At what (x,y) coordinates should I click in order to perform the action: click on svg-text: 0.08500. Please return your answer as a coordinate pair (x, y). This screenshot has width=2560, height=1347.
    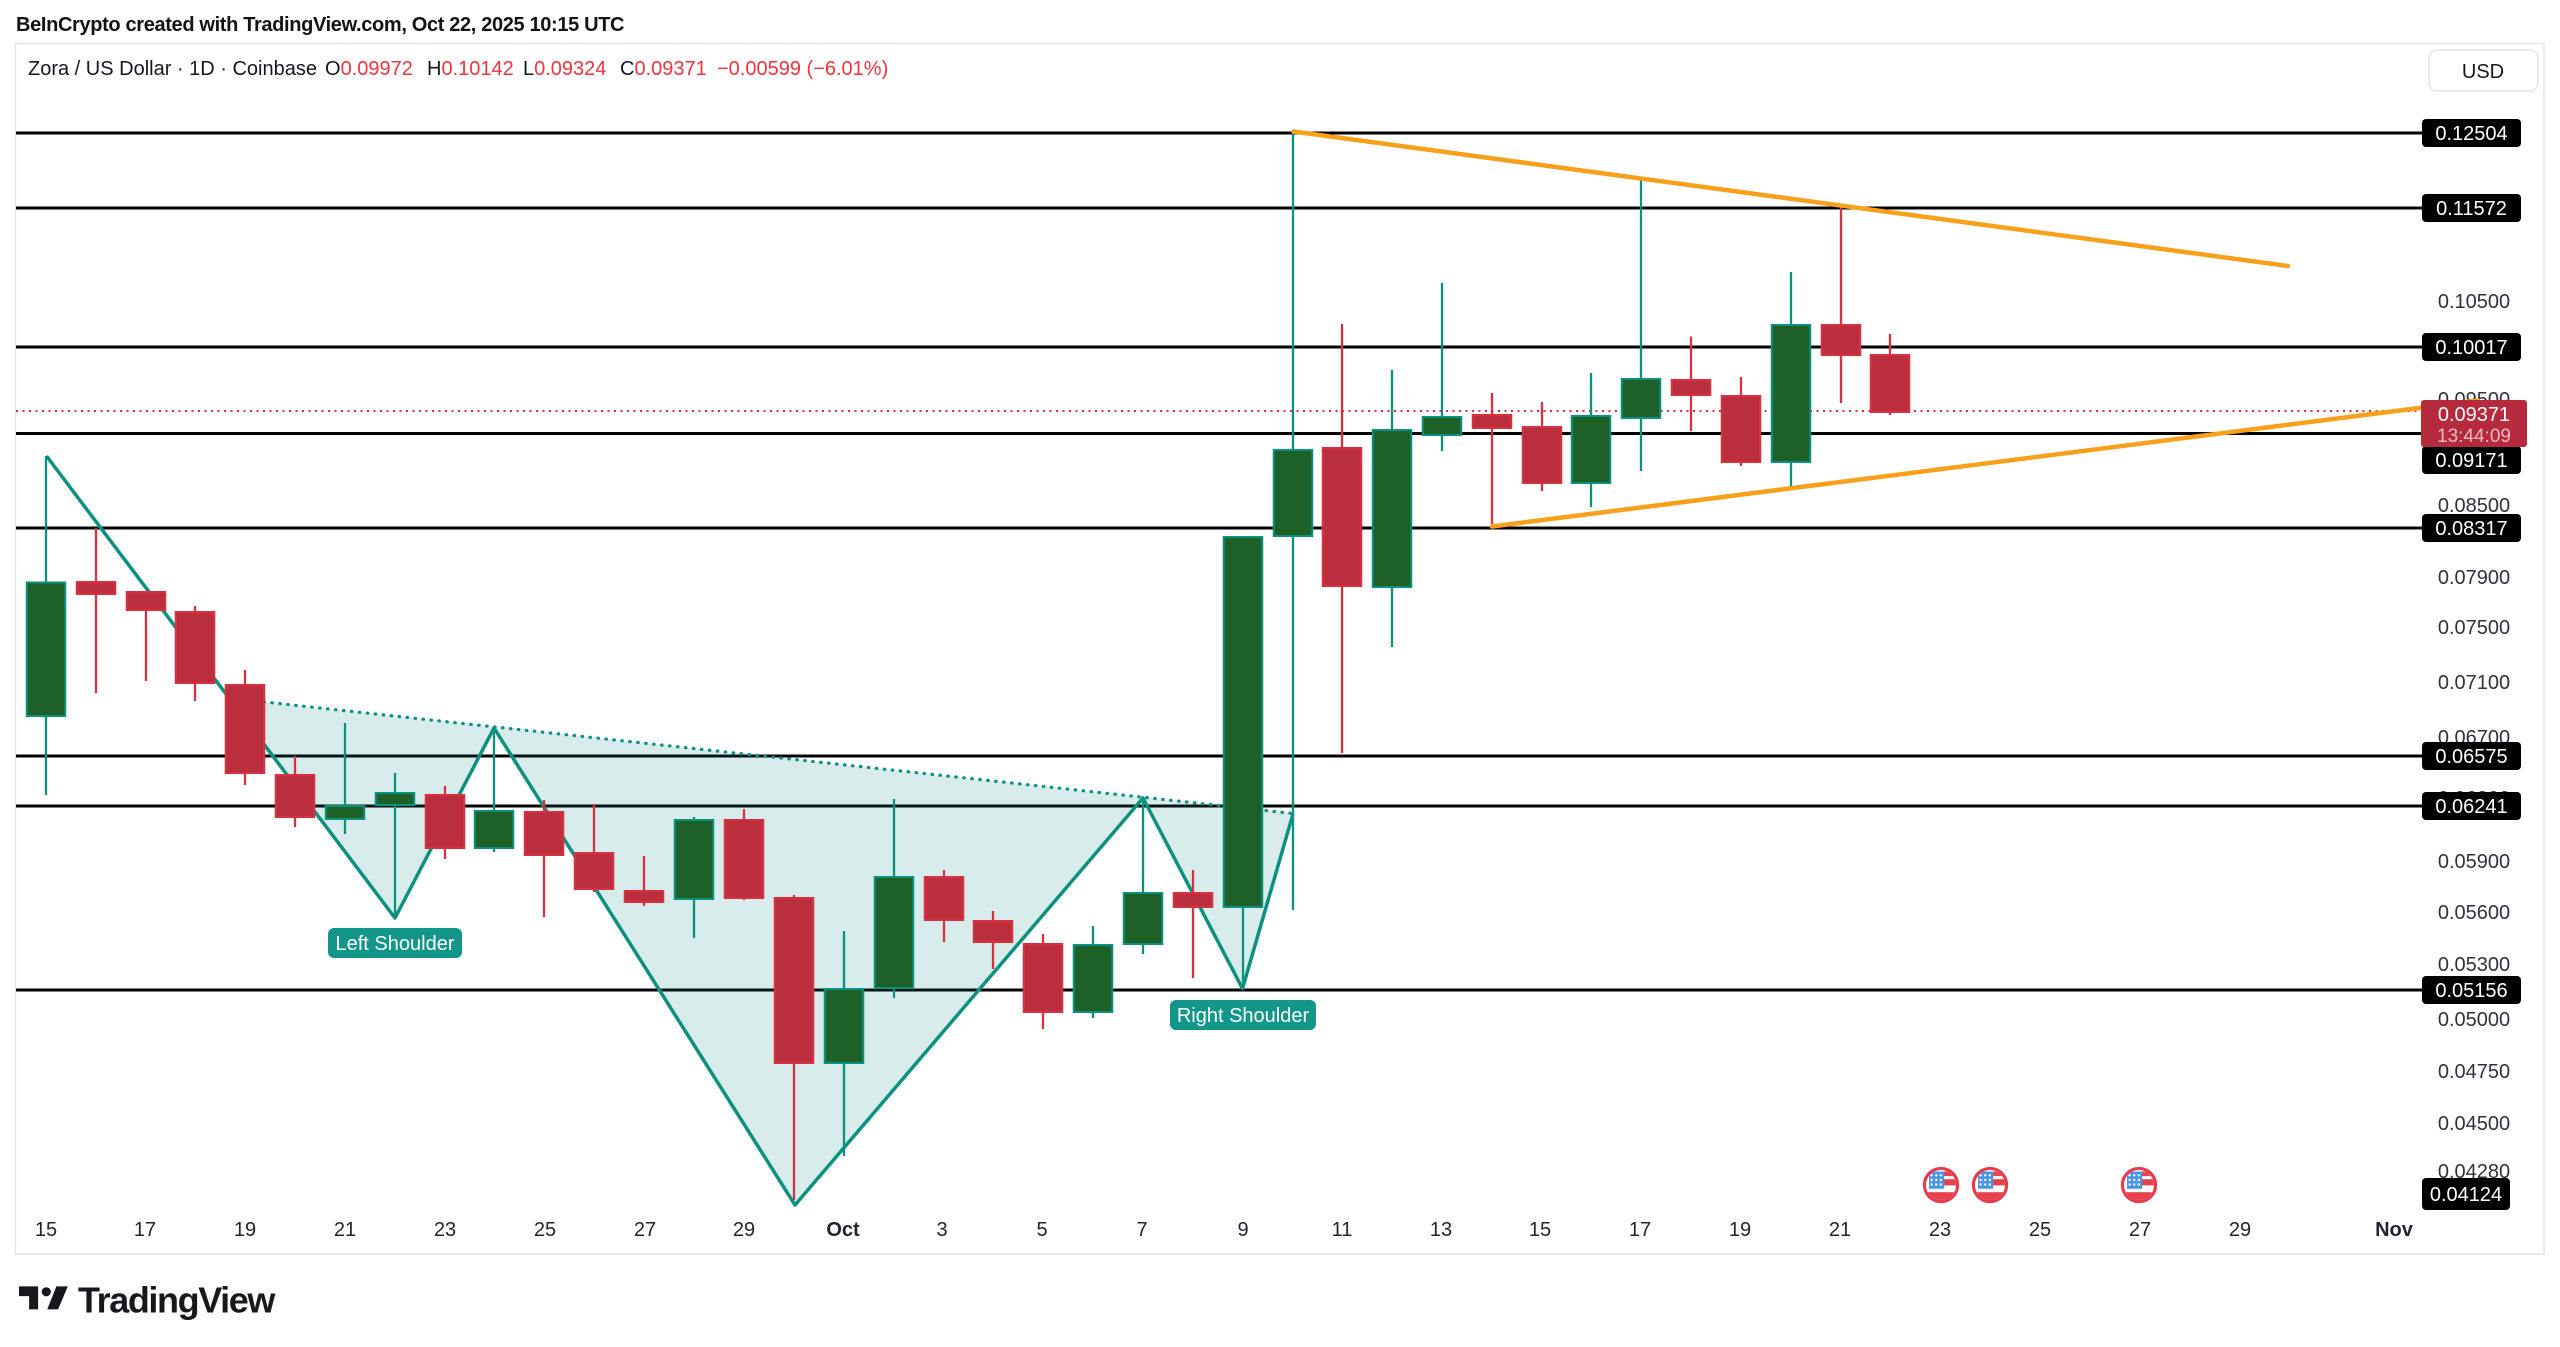
    Looking at the image, I should click on (2474, 506).